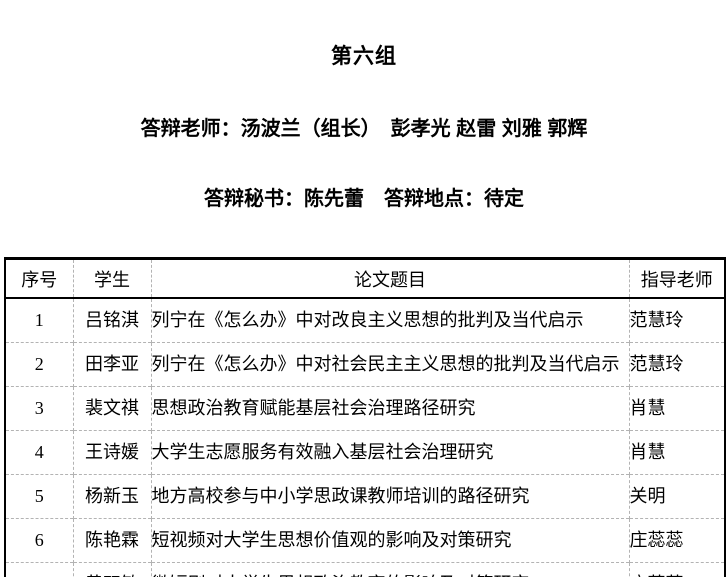 This screenshot has width=728, height=577. What do you see at coordinates (39, 539) in the screenshot?
I see `row-number: 6` at bounding box center [39, 539].